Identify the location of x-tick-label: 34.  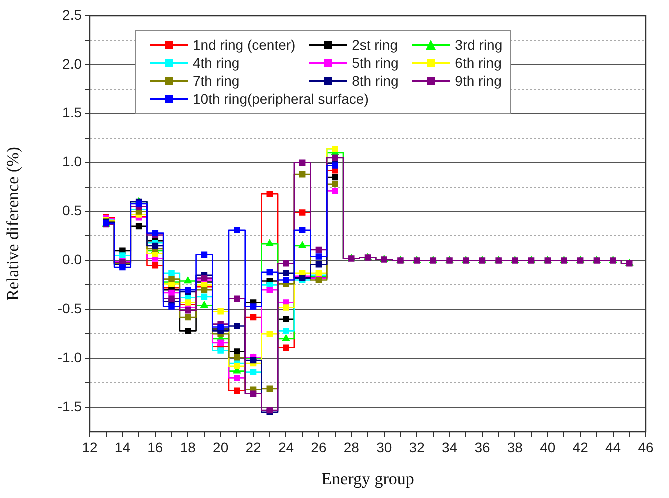
(450, 447).